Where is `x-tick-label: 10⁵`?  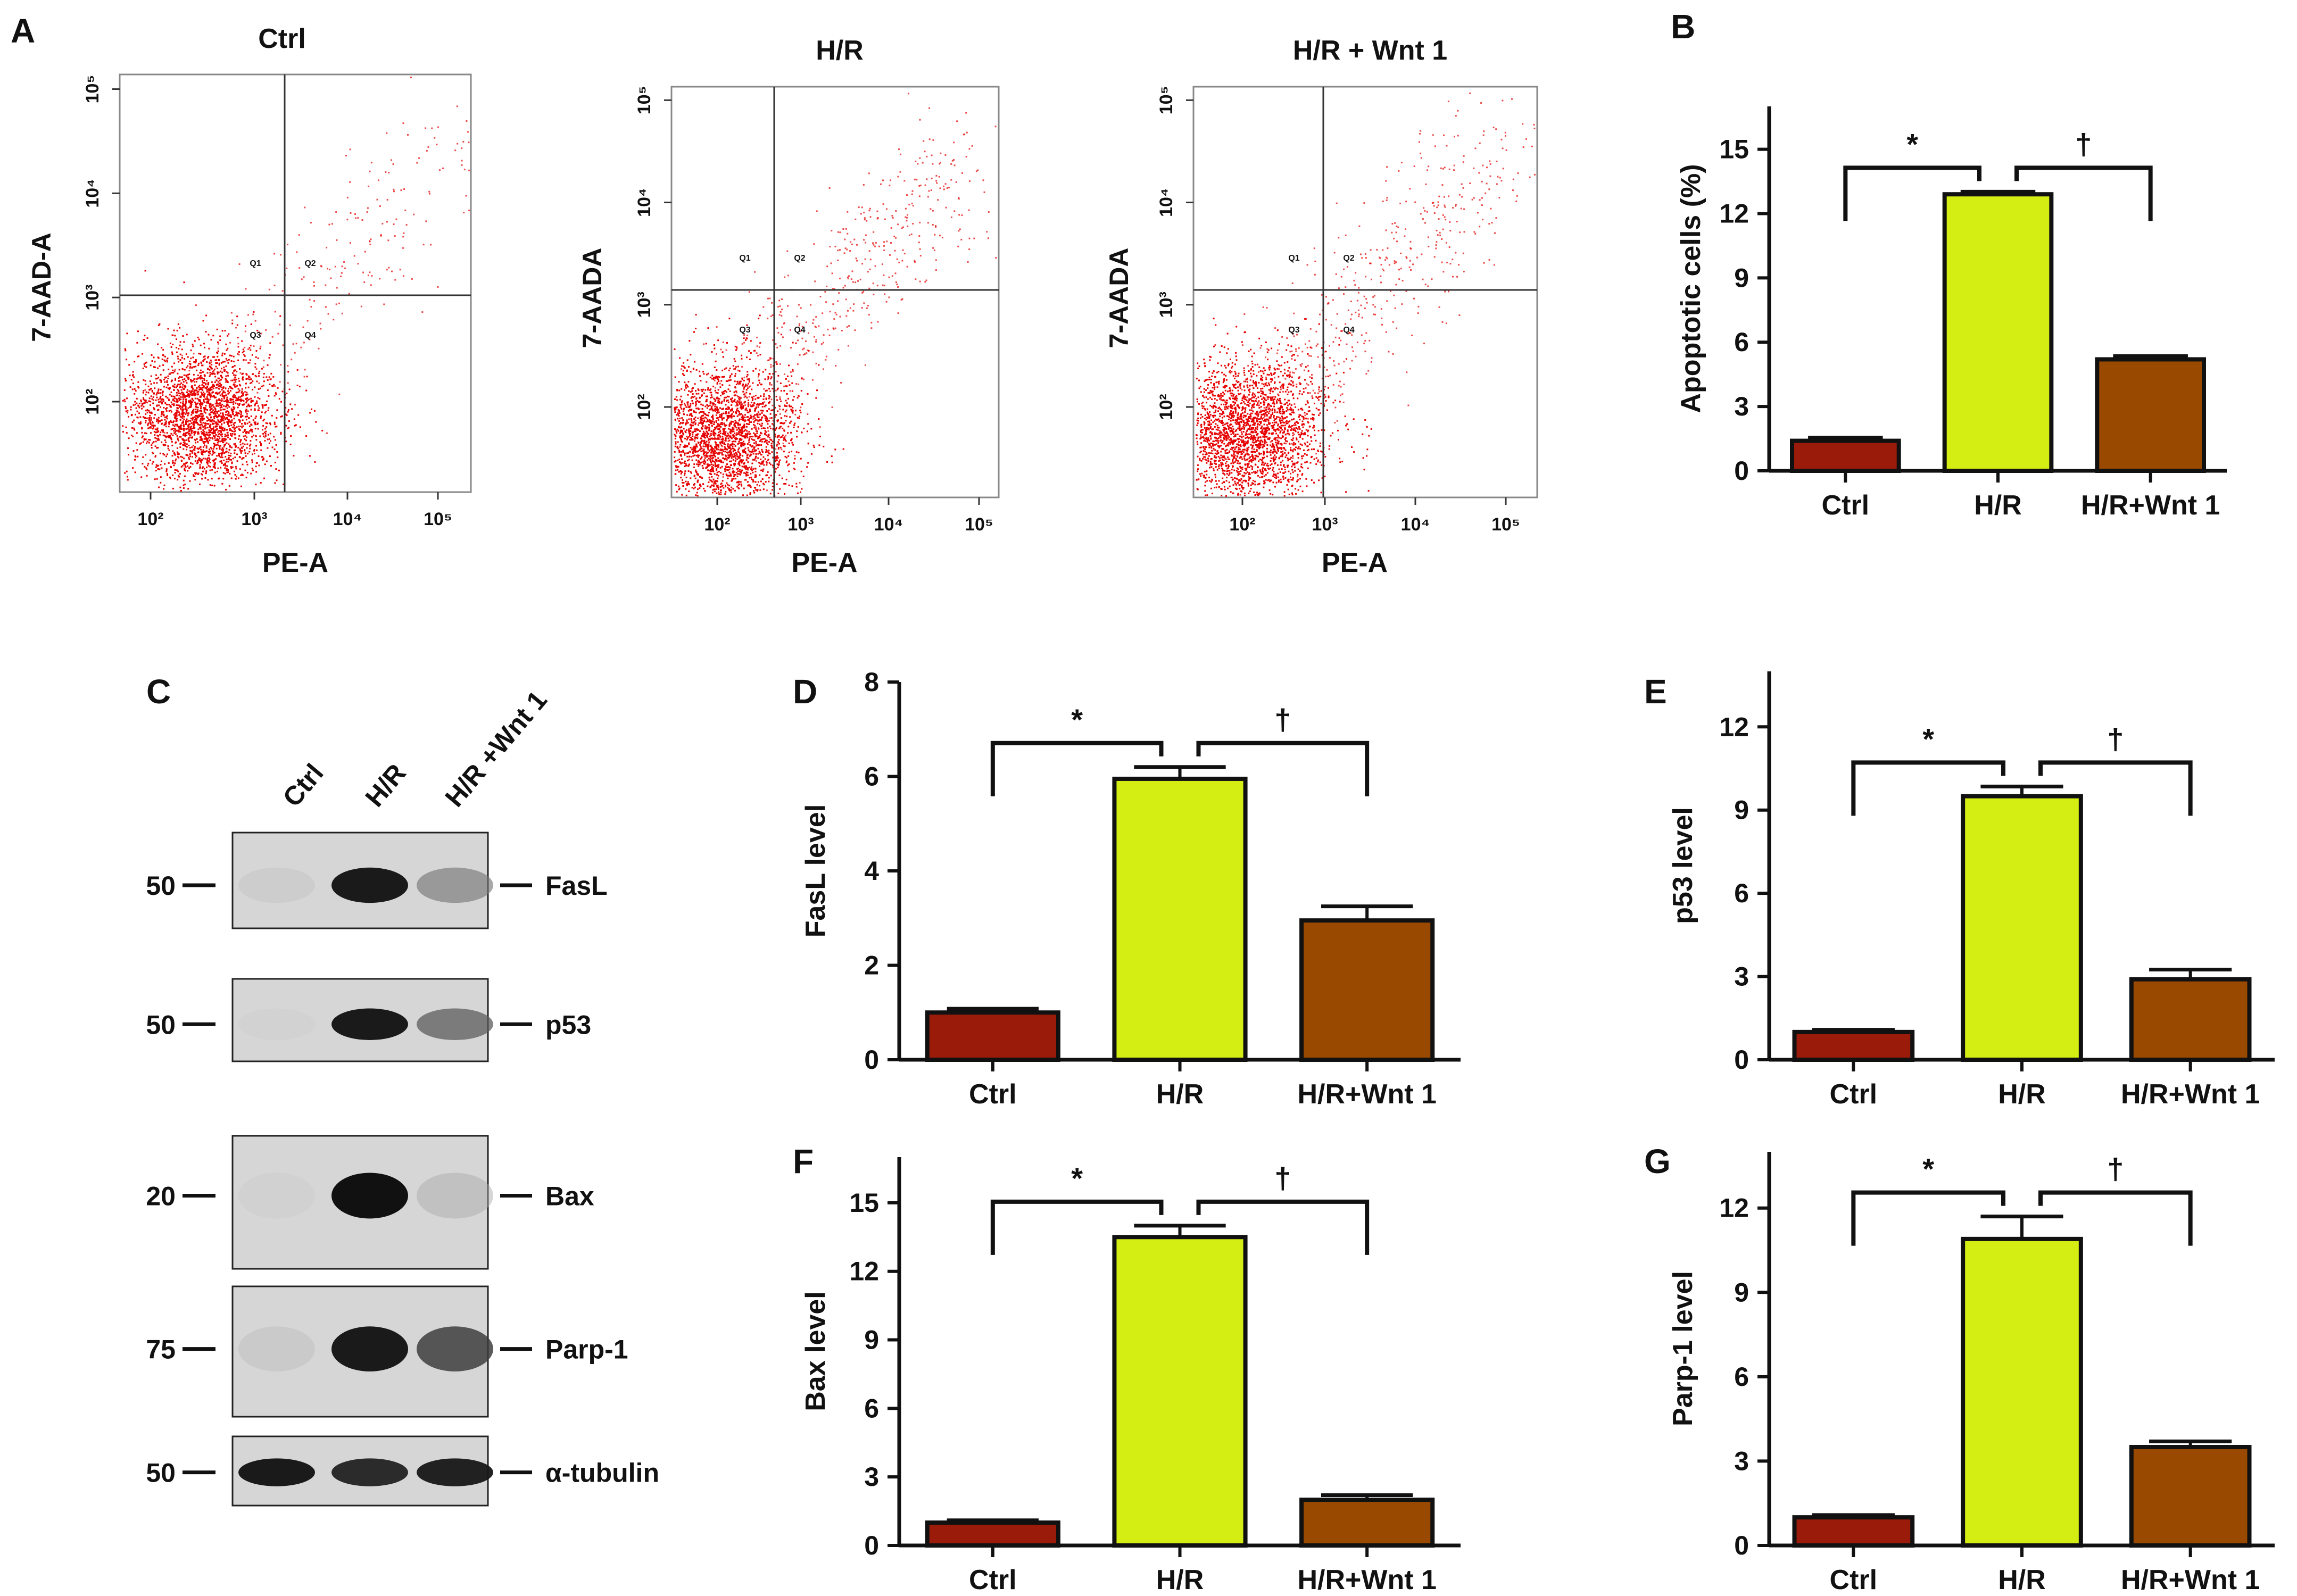 x-tick-label: 10⁵ is located at coordinates (438, 519).